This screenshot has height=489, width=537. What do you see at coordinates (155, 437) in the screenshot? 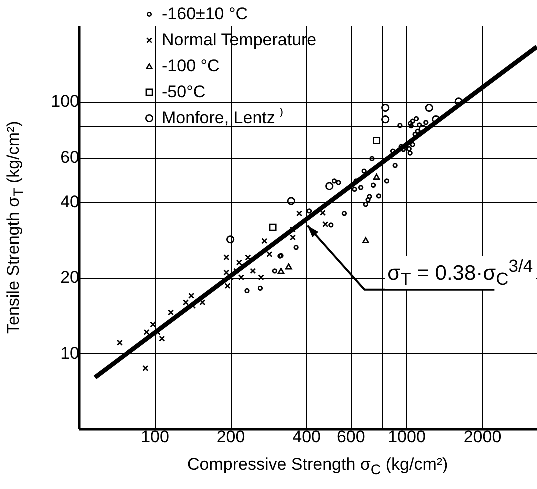
I see `x-tick-label: 100` at bounding box center [155, 437].